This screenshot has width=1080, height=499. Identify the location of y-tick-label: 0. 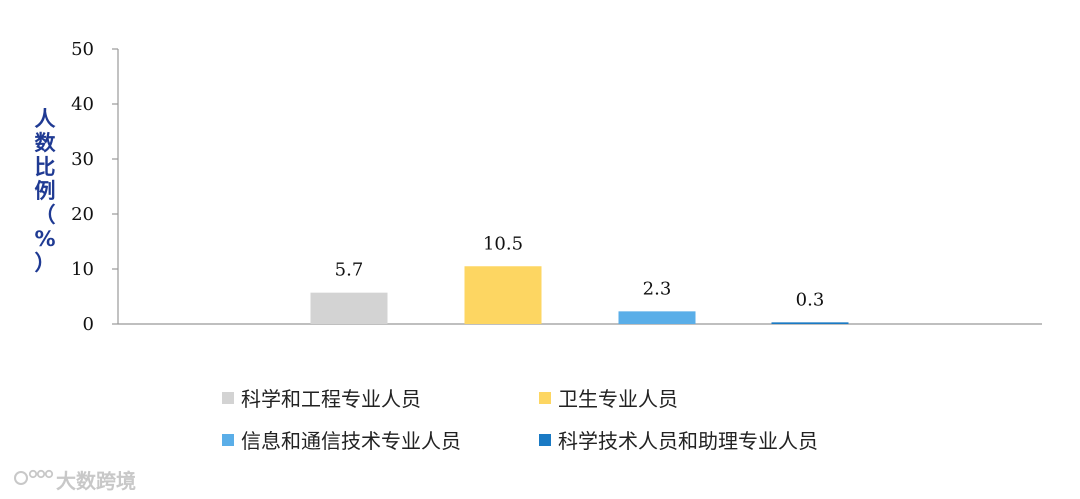
(88, 324).